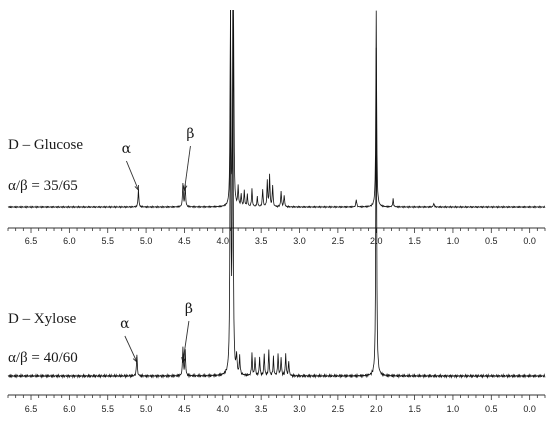  What do you see at coordinates (43, 358) in the screenshot?
I see `ratio-label: α/β = 40/60` at bounding box center [43, 358].